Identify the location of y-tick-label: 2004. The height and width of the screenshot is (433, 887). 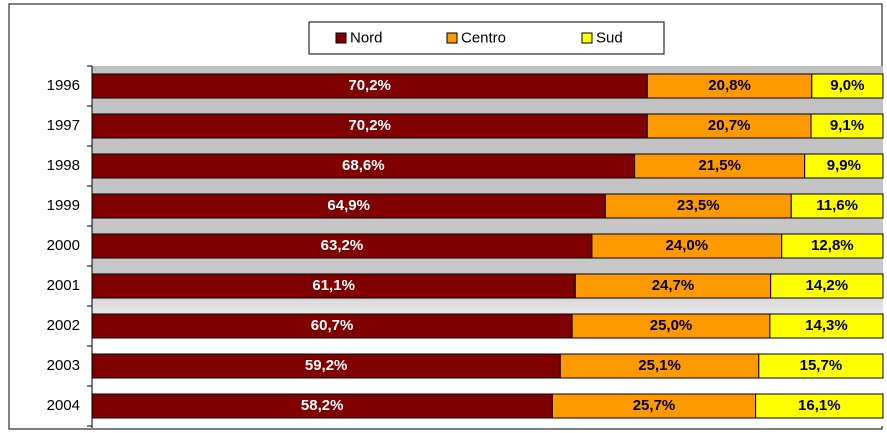
(63, 405).